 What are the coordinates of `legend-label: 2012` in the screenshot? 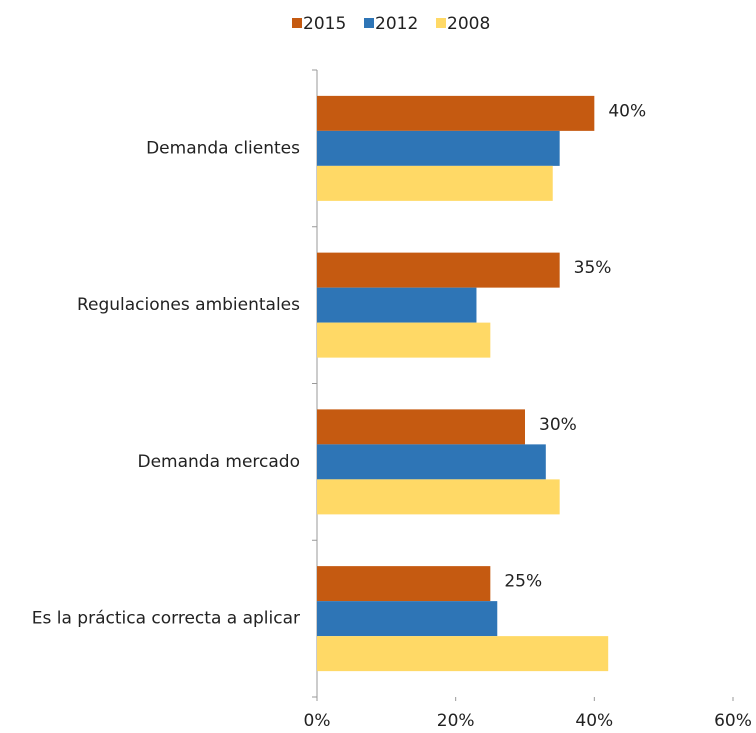 It's located at (396, 24).